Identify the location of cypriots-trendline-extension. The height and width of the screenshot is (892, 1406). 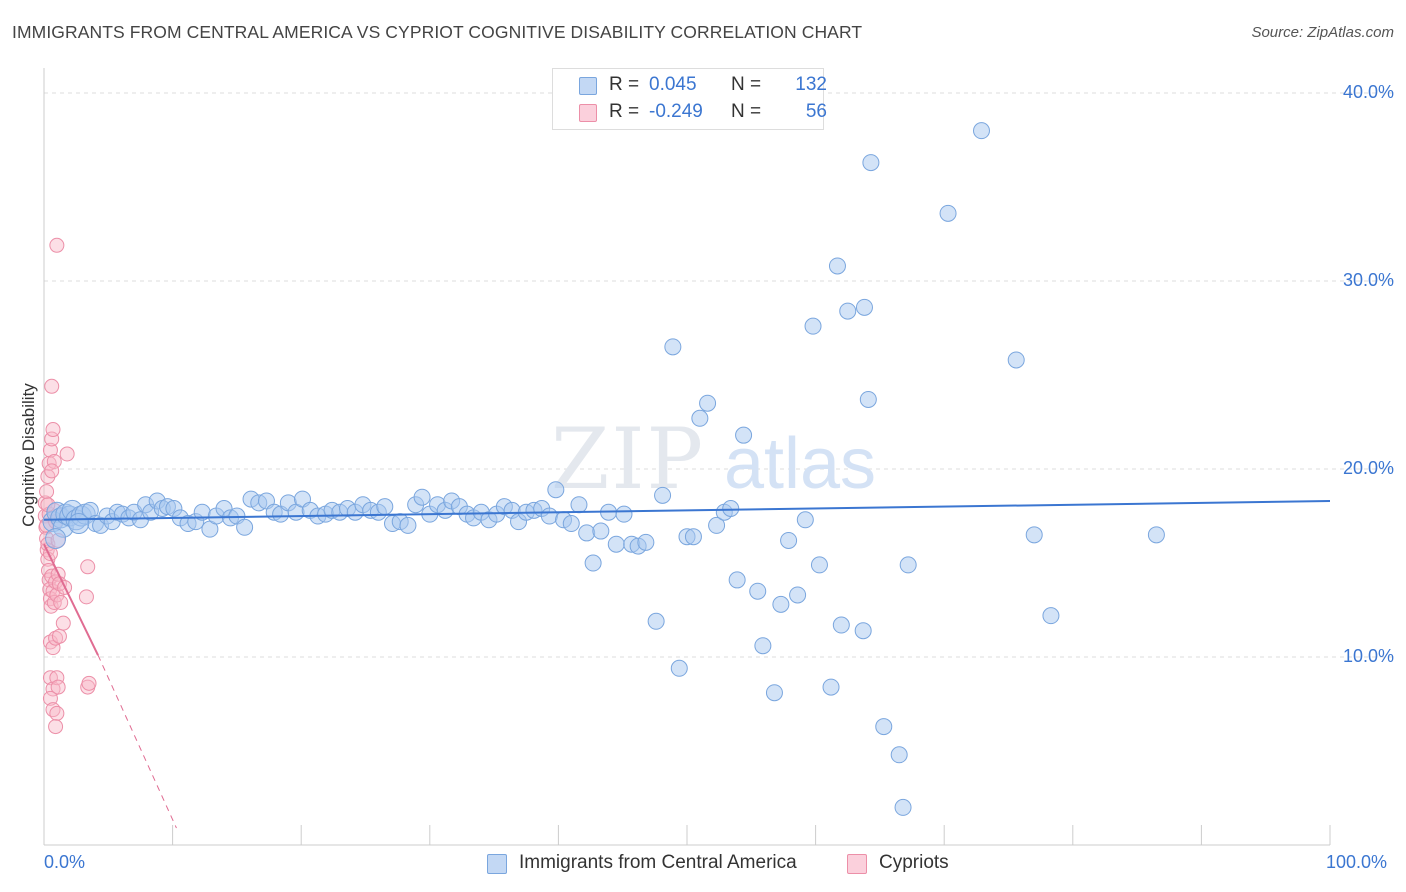
(137, 741).